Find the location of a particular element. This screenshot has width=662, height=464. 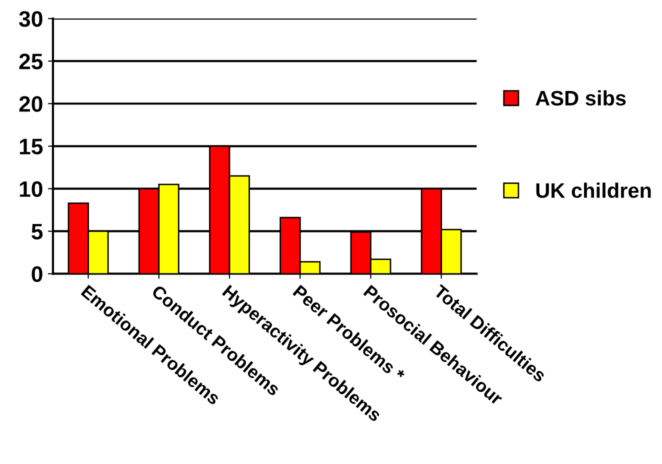

y-tick-label: 5 is located at coordinates (37, 232).